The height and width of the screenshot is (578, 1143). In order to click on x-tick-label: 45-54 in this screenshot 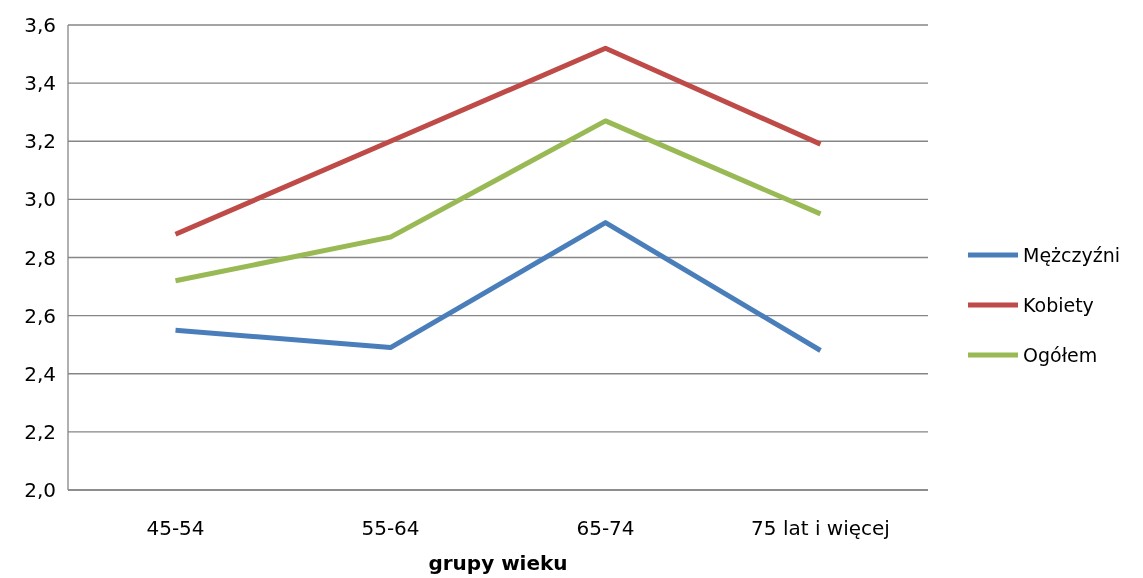, I will do `click(175, 528)`.